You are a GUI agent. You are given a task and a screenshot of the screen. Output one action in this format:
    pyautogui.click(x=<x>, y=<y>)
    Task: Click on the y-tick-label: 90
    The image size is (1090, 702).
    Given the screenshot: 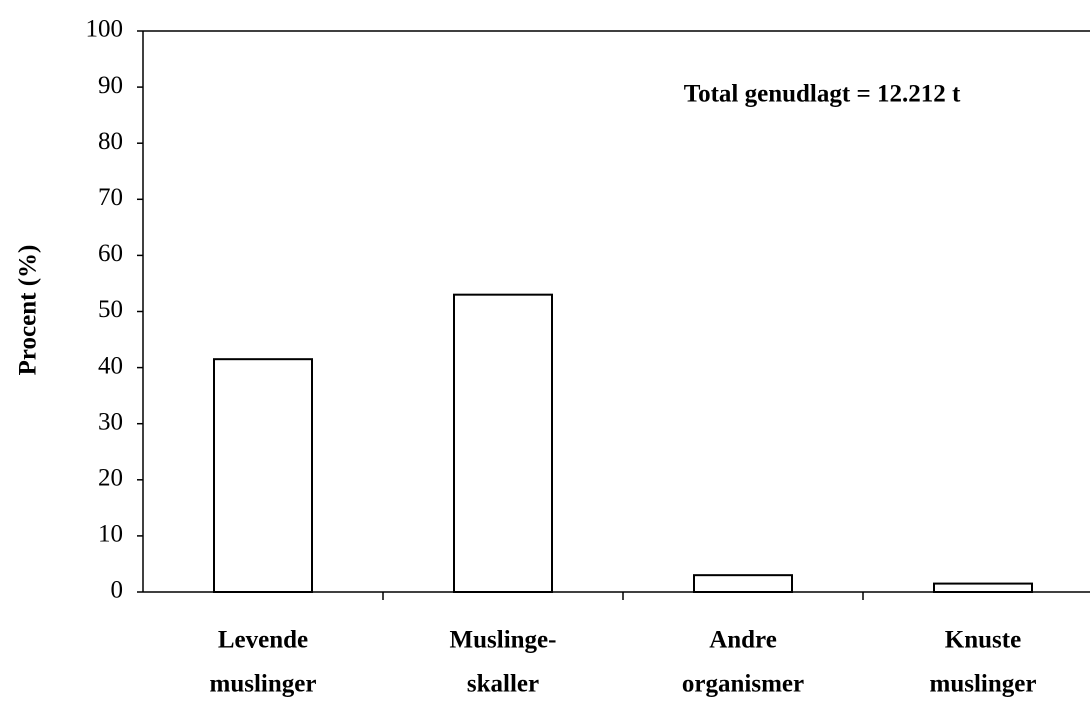 What is the action you would take?
    pyautogui.click(x=110, y=85)
    